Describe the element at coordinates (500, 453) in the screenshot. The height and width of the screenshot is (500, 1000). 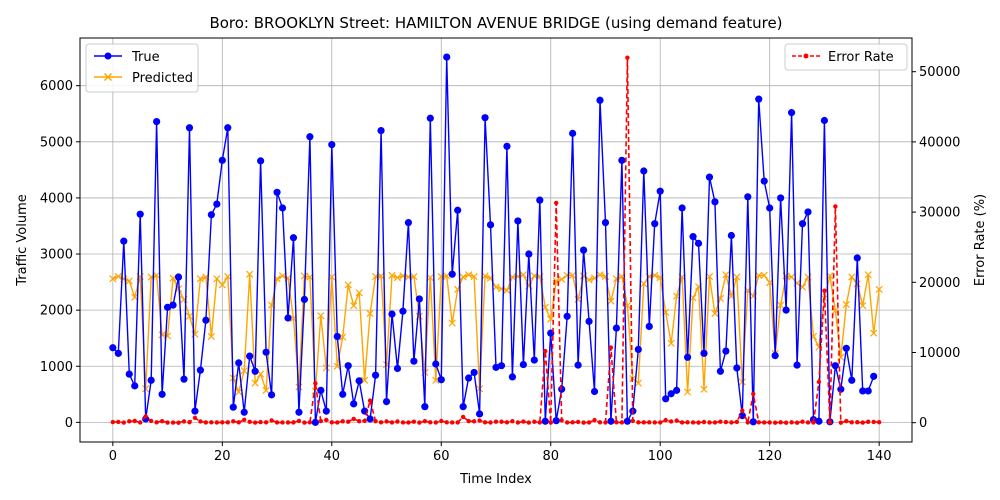
I see `x-axis: 0 20 40 60 80 100 120 140` at that location.